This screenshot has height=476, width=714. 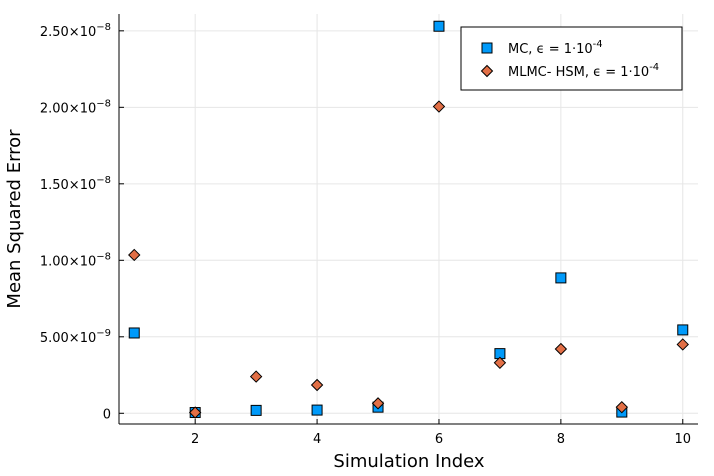 What do you see at coordinates (555, 48) in the screenshot?
I see `legend-label: MC, ϵ = 1·10-4` at bounding box center [555, 48].